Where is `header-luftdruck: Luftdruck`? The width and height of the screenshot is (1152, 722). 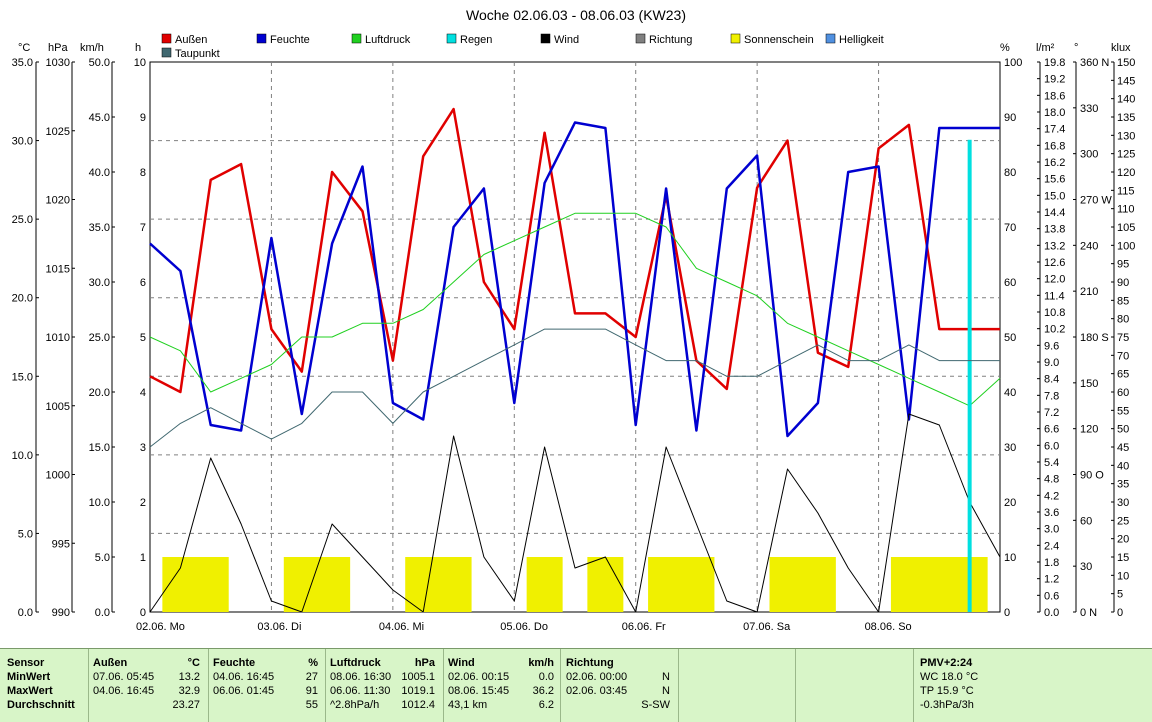 header-luftdruck: Luftdruck is located at coordinates (355, 663).